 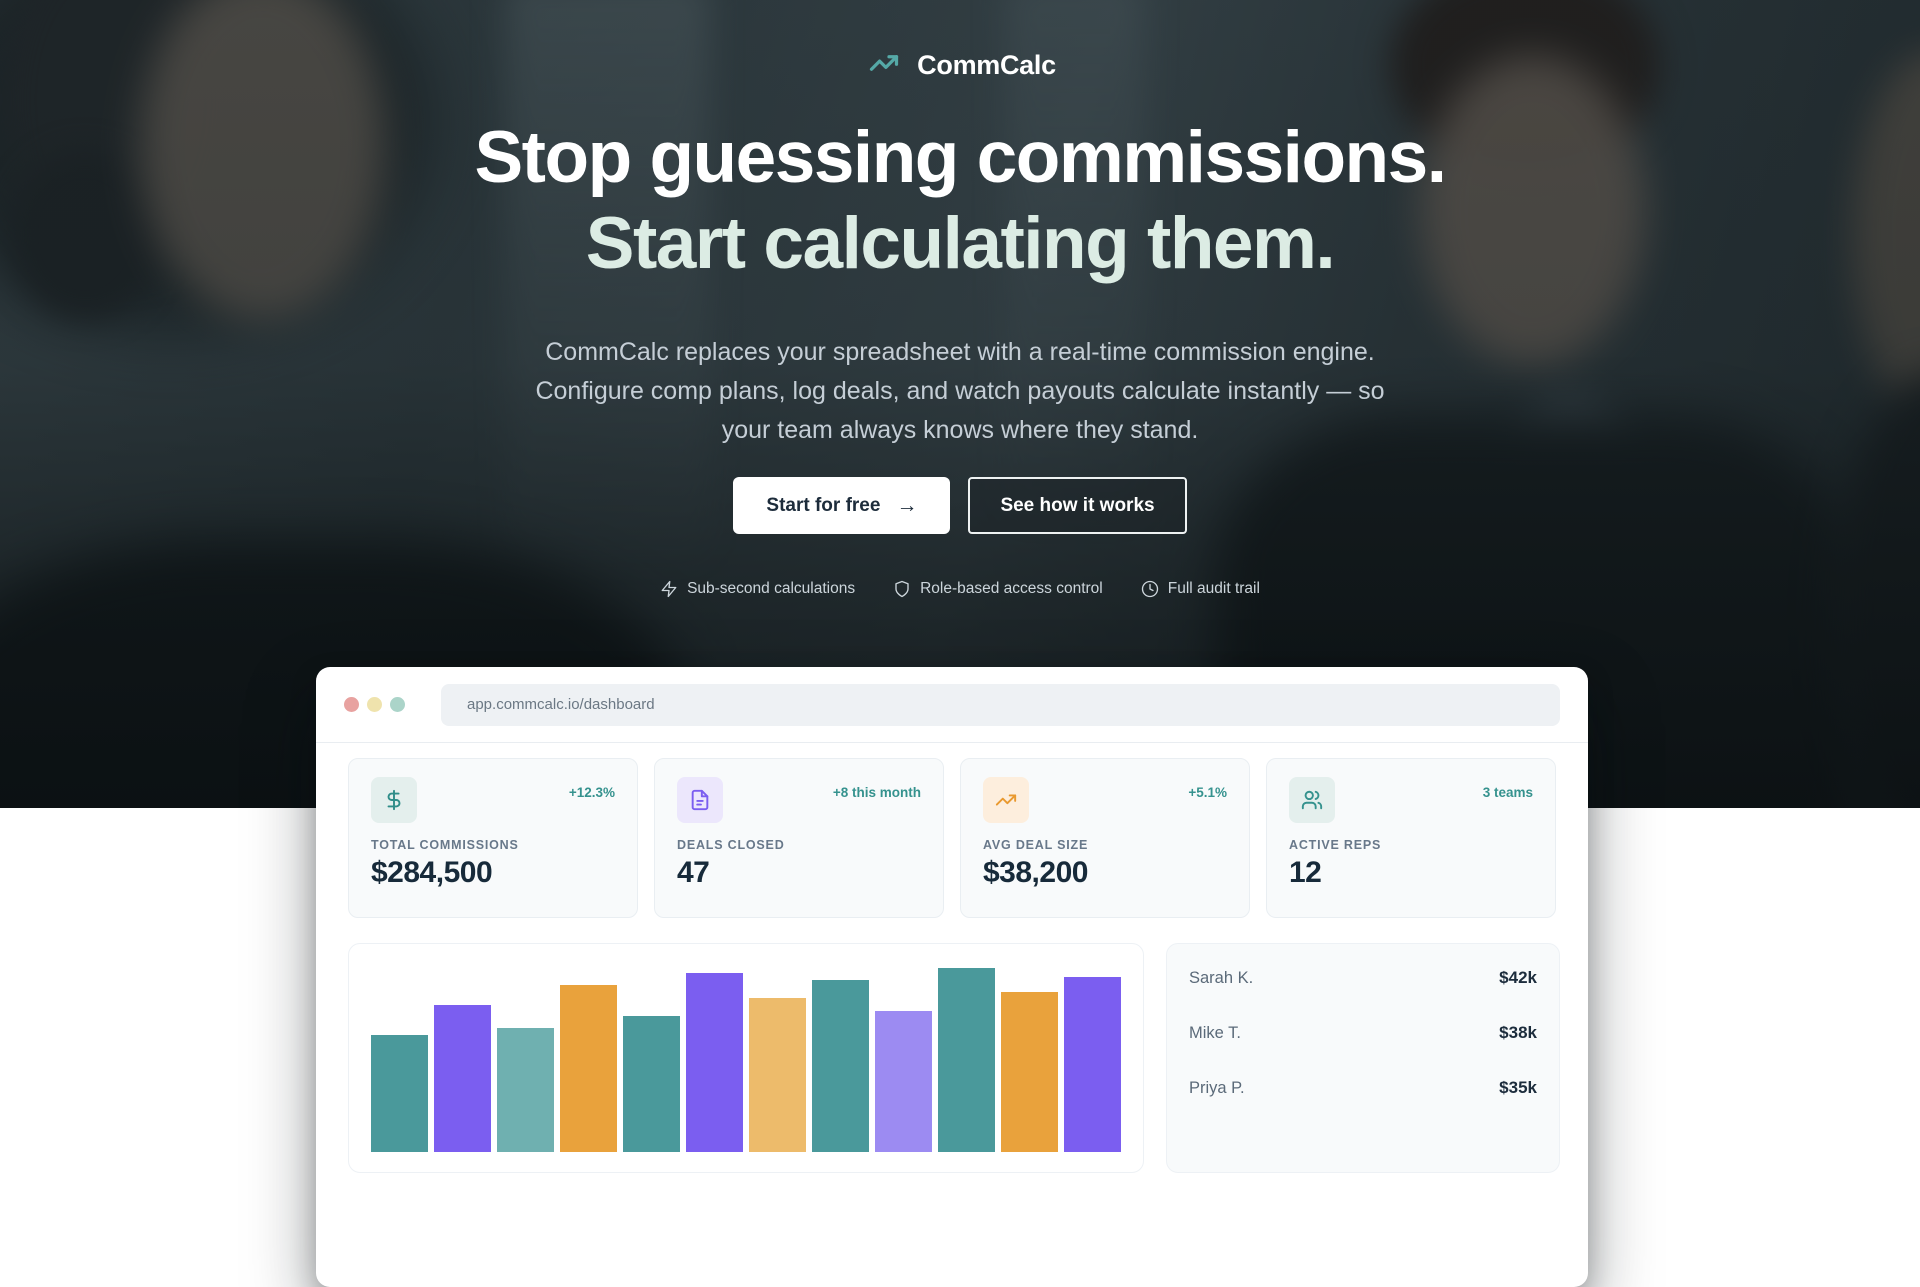 I want to click on see-how-it-works-button: See how it works, so click(x=1077, y=505).